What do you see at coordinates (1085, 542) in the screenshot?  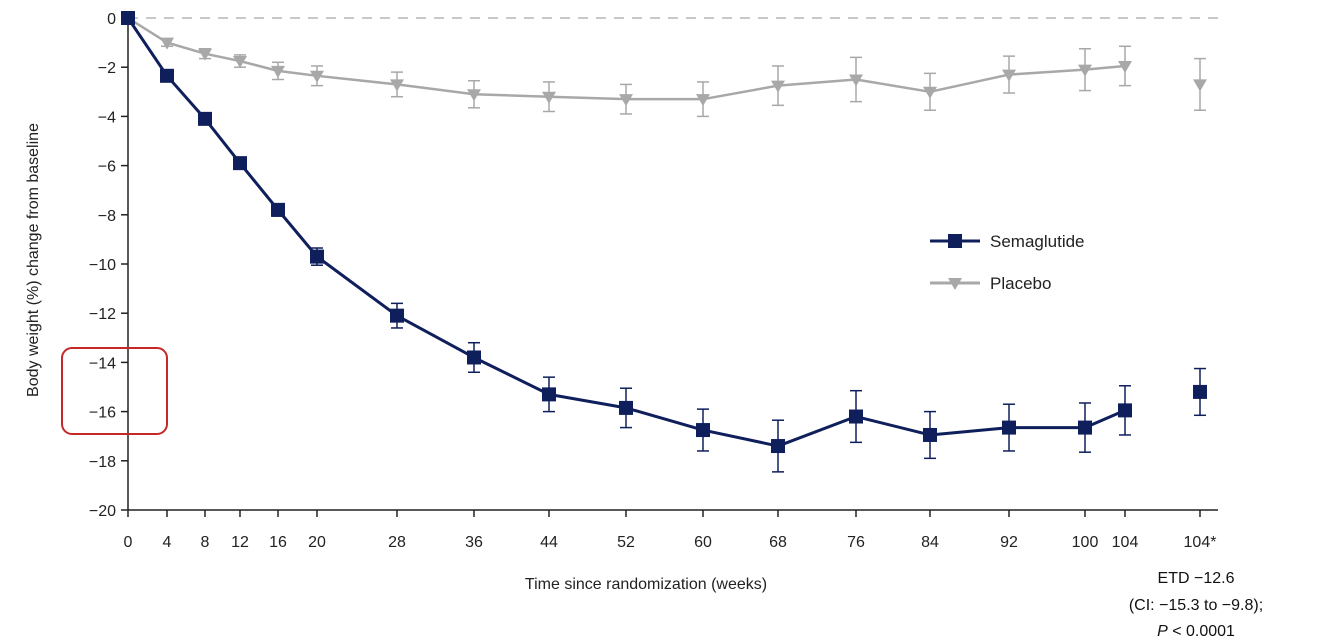 I see `x-tick-label: 100` at bounding box center [1085, 542].